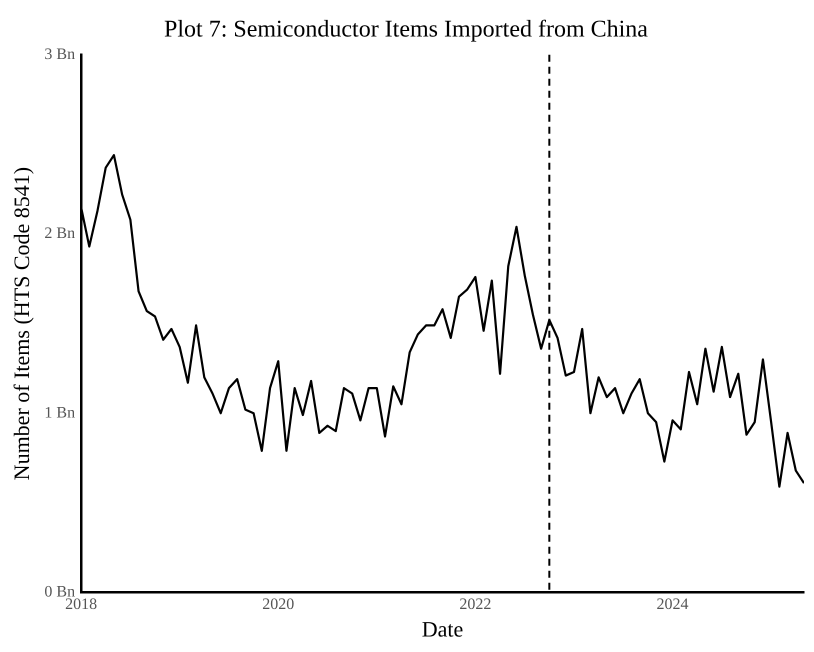 The image size is (814, 652). Describe the element at coordinates (278, 605) in the screenshot. I see `x-tick-label: 2020` at that location.